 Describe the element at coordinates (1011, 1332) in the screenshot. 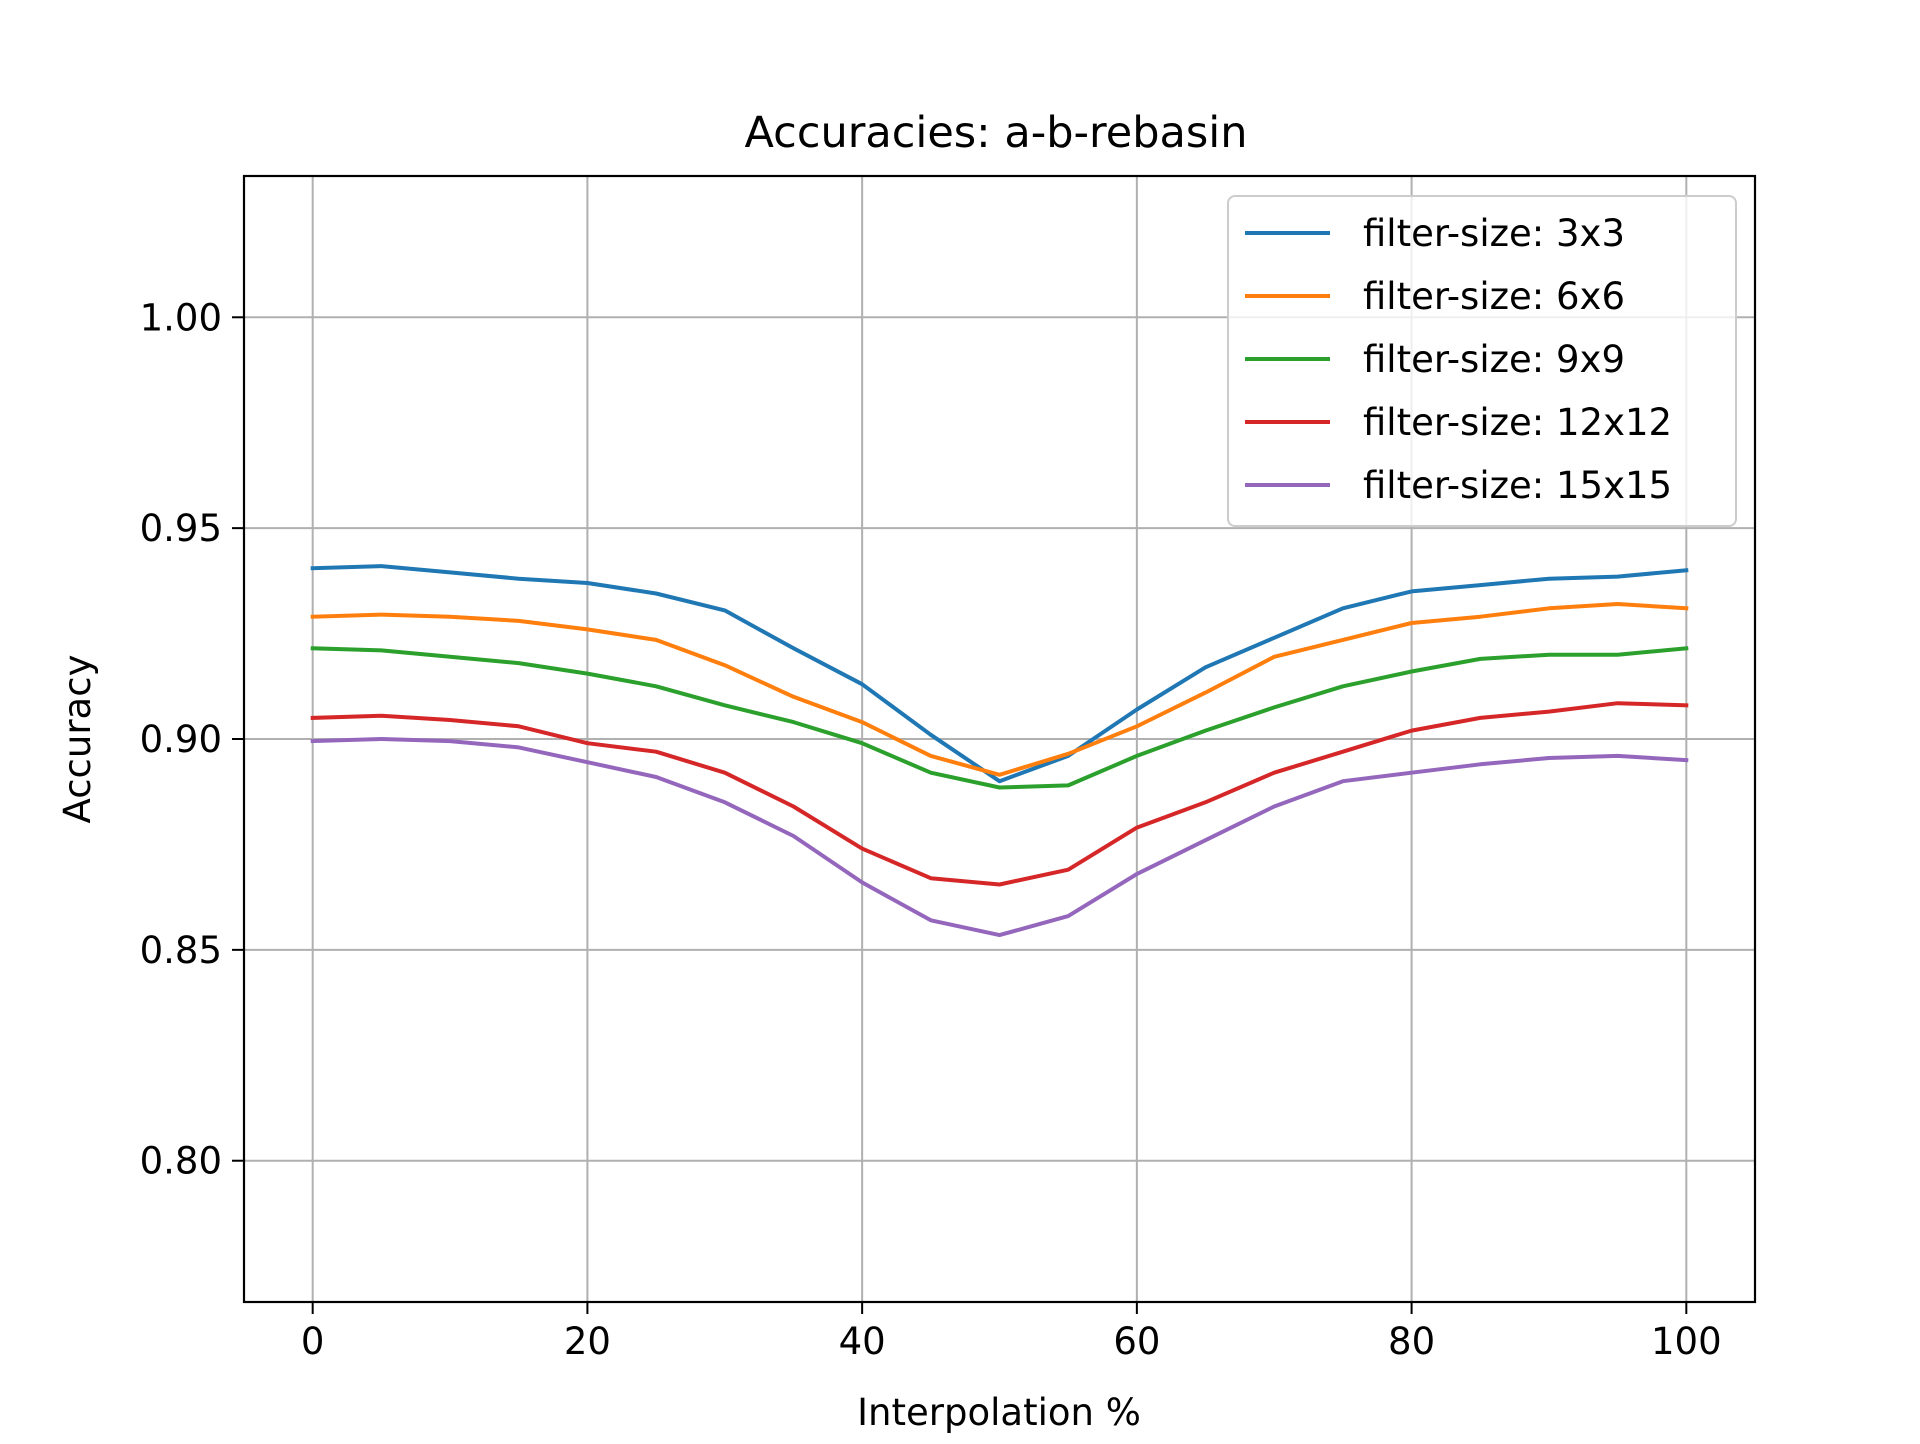

I see `x-axis: 0 20 40 60 80 100` at that location.